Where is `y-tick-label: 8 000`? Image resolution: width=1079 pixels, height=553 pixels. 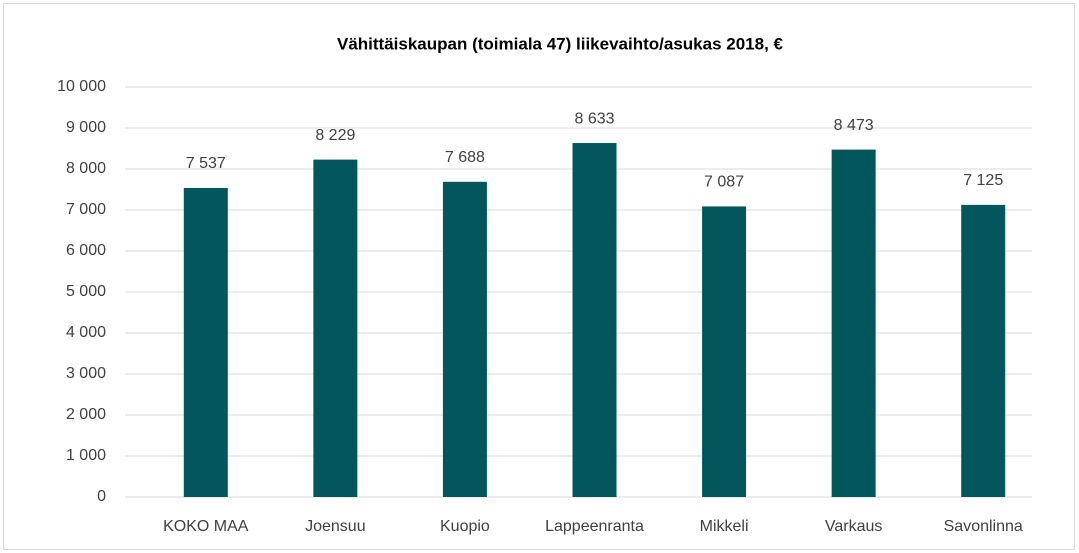
y-tick-label: 8 000 is located at coordinates (86, 168).